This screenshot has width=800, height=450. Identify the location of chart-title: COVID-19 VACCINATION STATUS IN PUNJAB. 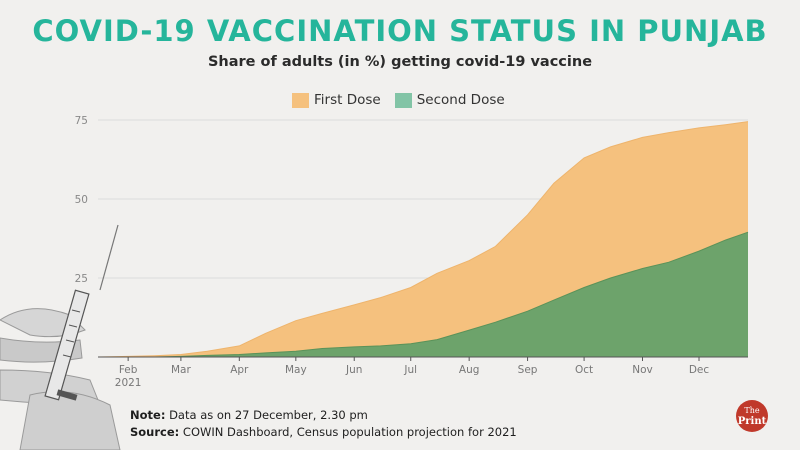
(400, 31).